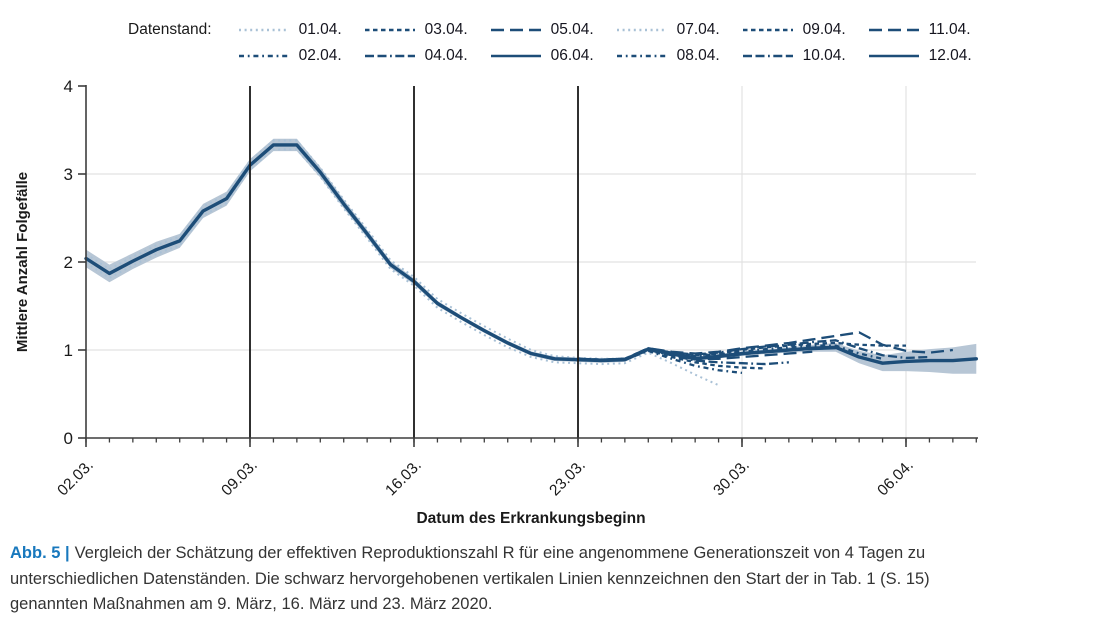 The image size is (1100, 640). What do you see at coordinates (68, 350) in the screenshot?
I see `y-tick-label-1: 1` at bounding box center [68, 350].